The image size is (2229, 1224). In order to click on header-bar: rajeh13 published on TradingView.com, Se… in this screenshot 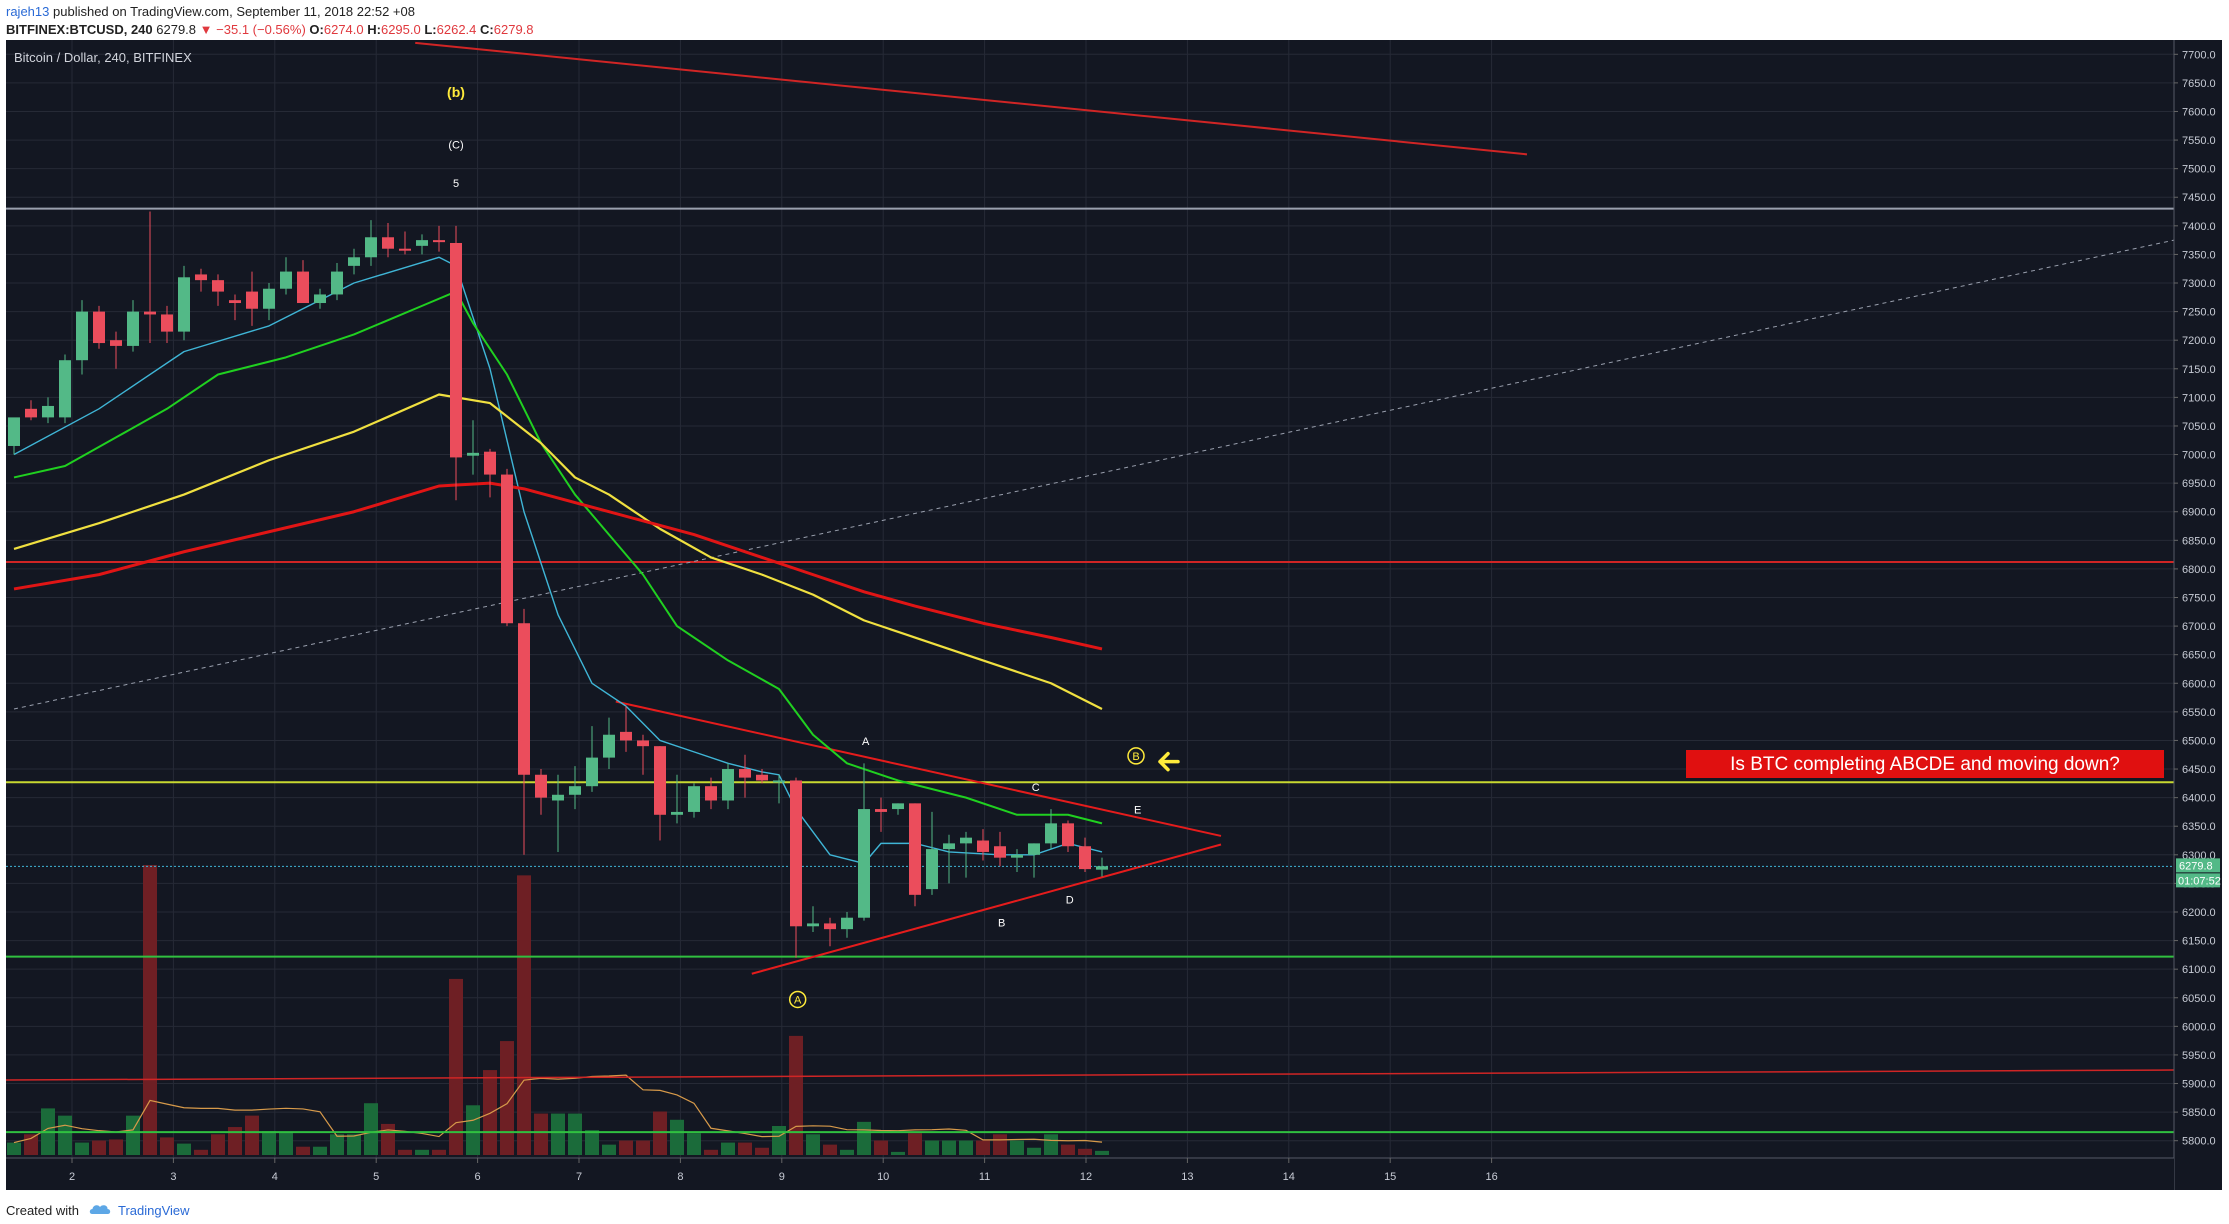, I will do `click(1114, 20)`.